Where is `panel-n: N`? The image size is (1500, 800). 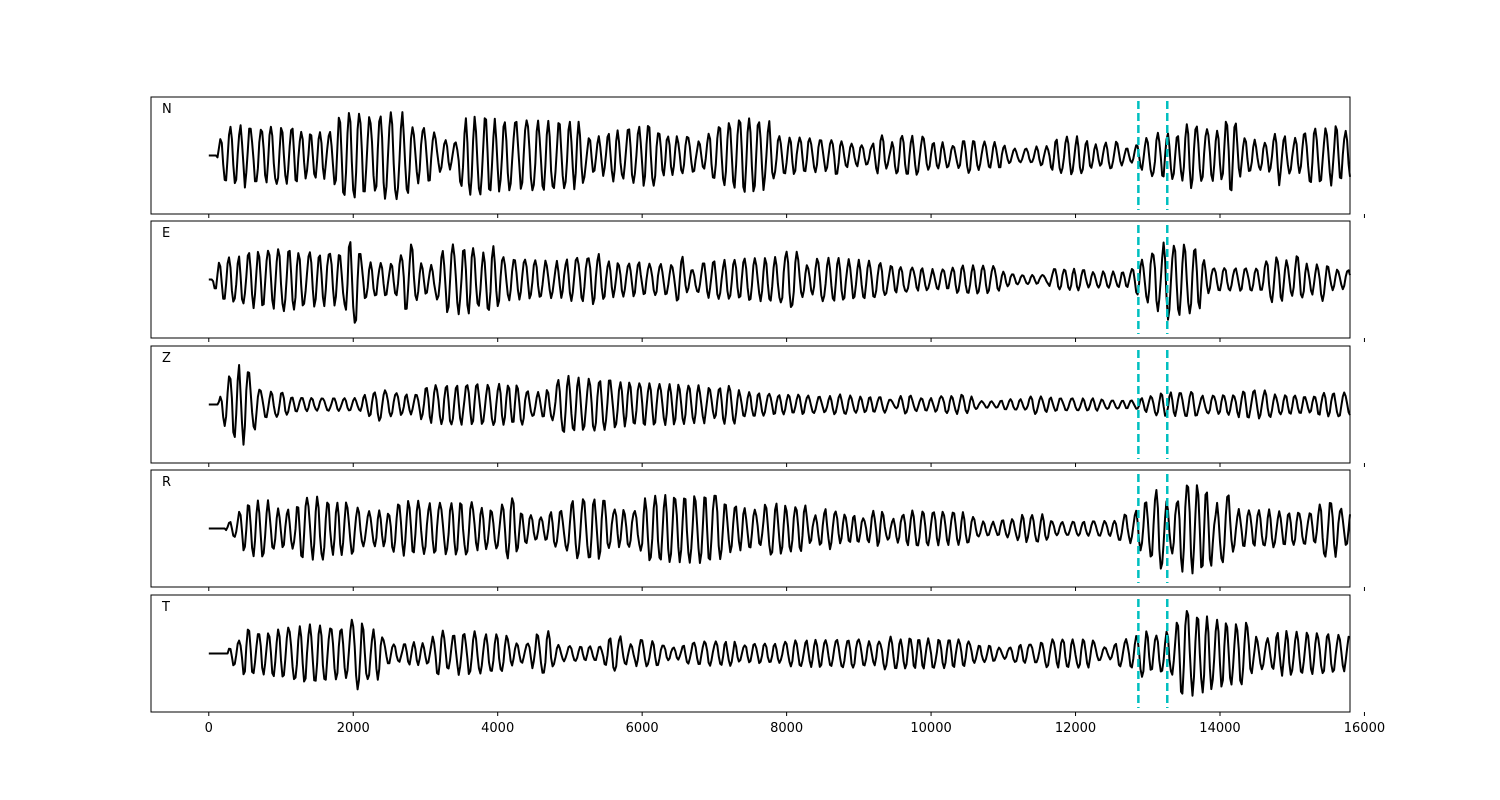 panel-n: N is located at coordinates (757, 157).